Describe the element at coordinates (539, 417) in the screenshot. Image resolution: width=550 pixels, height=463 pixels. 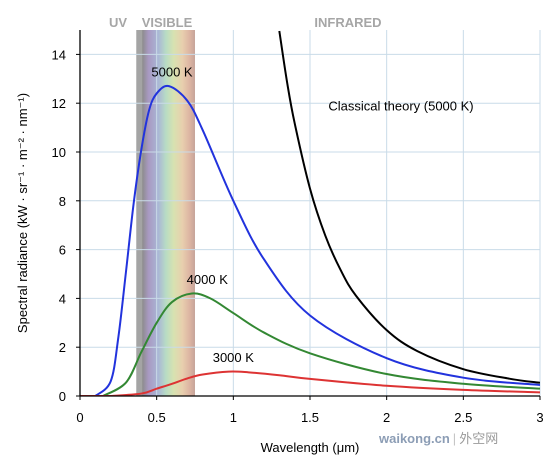
I see `x-tick-label: 3` at that location.